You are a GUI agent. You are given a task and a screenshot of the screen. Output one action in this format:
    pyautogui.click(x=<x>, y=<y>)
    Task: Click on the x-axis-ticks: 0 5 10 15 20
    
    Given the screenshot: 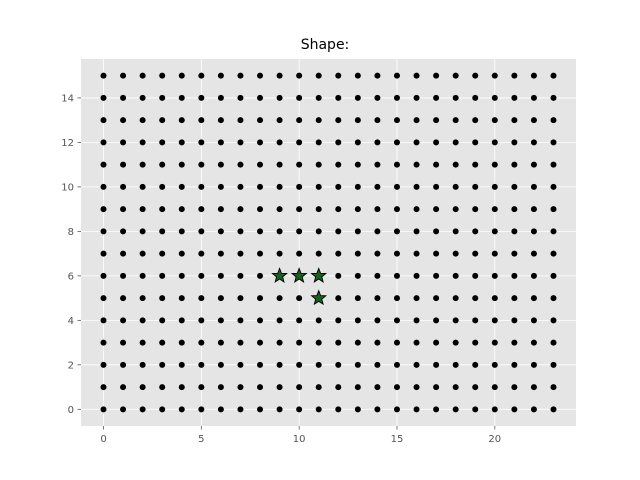 What is the action you would take?
    pyautogui.click(x=300, y=435)
    